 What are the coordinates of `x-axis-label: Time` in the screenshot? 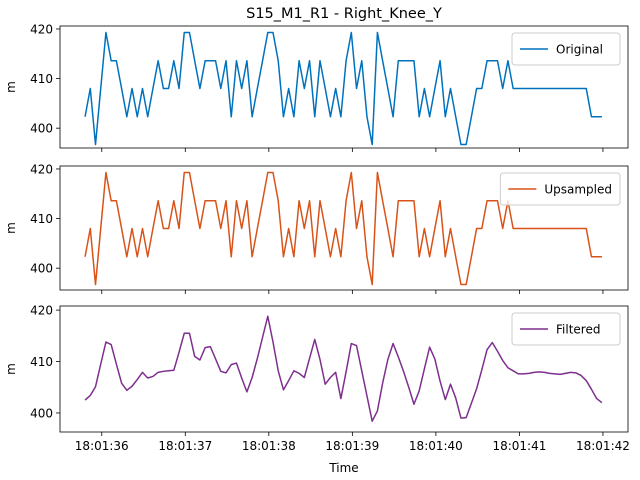 It's located at (343, 468).